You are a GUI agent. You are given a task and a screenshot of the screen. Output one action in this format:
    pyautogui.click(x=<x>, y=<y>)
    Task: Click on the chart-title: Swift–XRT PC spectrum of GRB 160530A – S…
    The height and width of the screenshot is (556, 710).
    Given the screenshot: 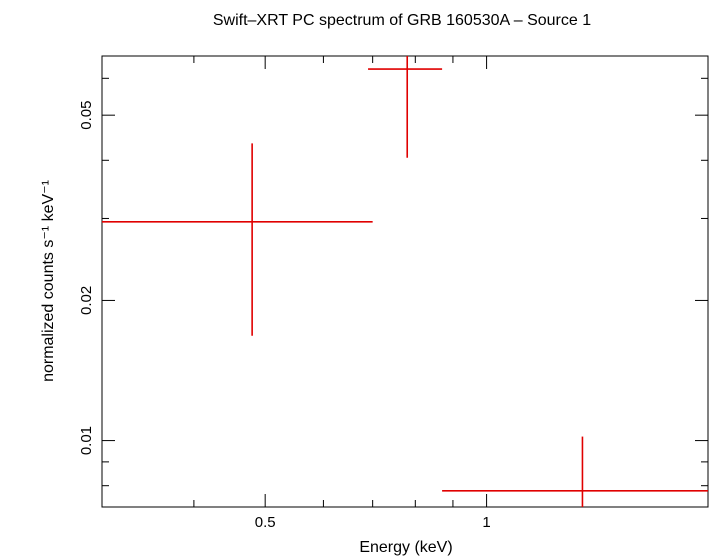 What is the action you would take?
    pyautogui.click(x=402, y=20)
    